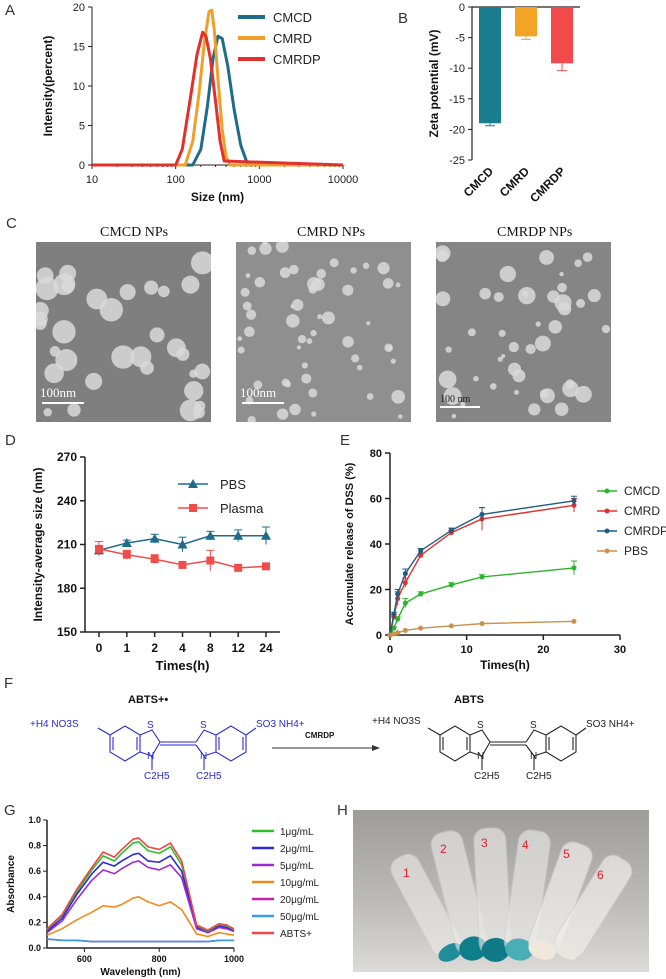  Describe the element at coordinates (525, 845) in the screenshot. I see `tube-label-4: 4` at that location.